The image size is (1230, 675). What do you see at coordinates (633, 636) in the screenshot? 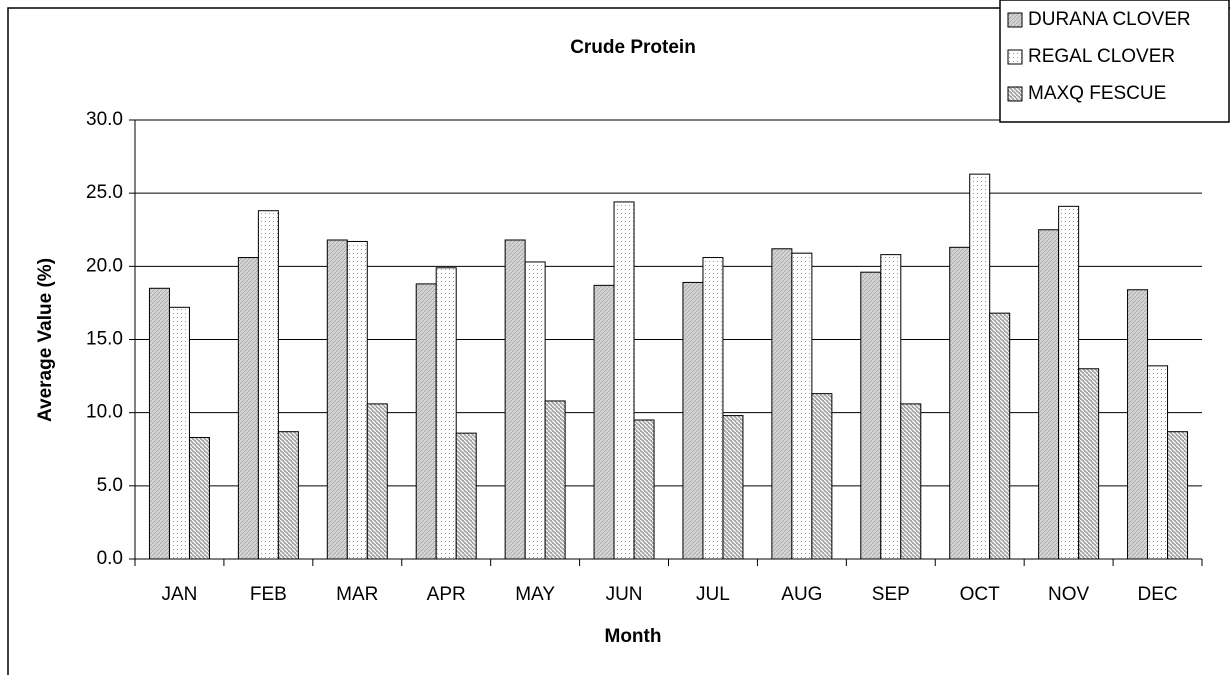
I see `x-axis-title: Month` at bounding box center [633, 636].